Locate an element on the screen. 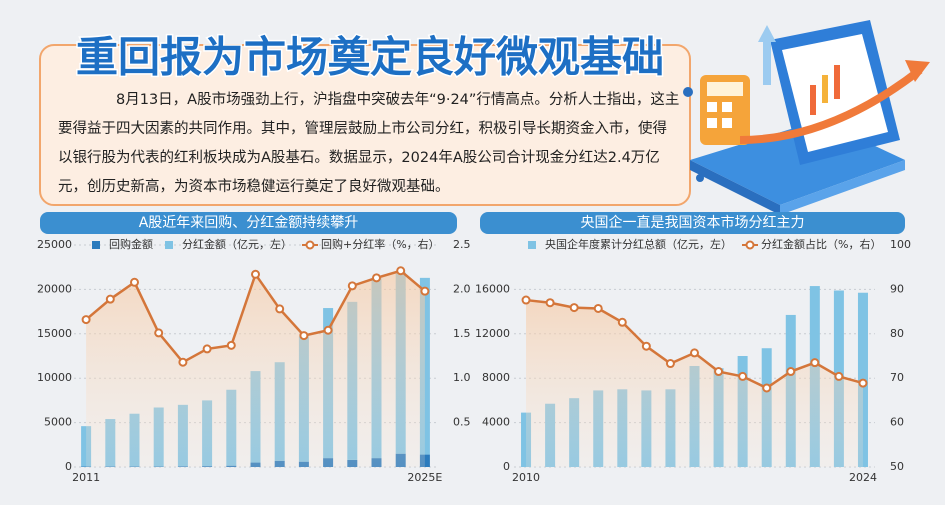 This screenshot has height=505, width=945. legend-label: 回购金额 is located at coordinates (131, 244).